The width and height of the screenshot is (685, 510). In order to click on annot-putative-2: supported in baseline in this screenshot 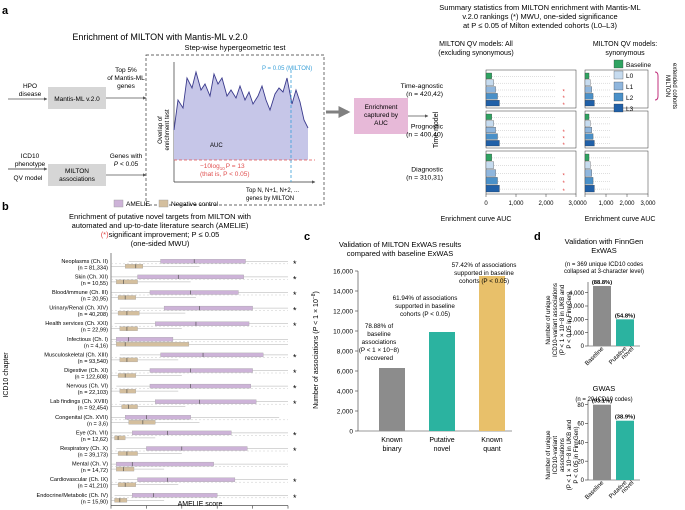, I will do `click(425, 306)`.